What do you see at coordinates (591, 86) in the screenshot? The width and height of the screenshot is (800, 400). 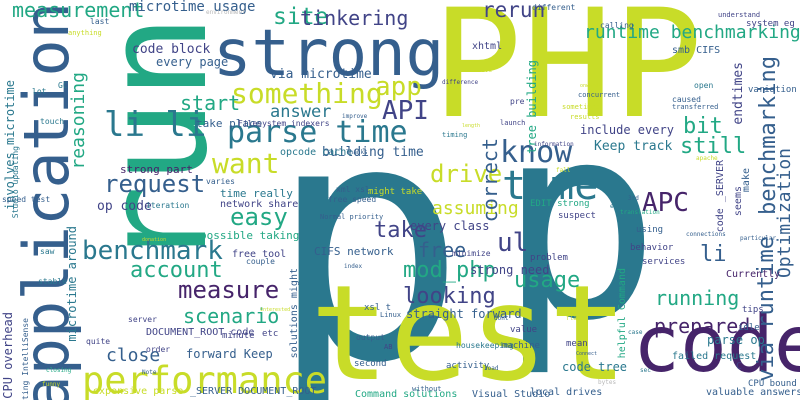 I see `word-onwards: onwards` at bounding box center [591, 86].